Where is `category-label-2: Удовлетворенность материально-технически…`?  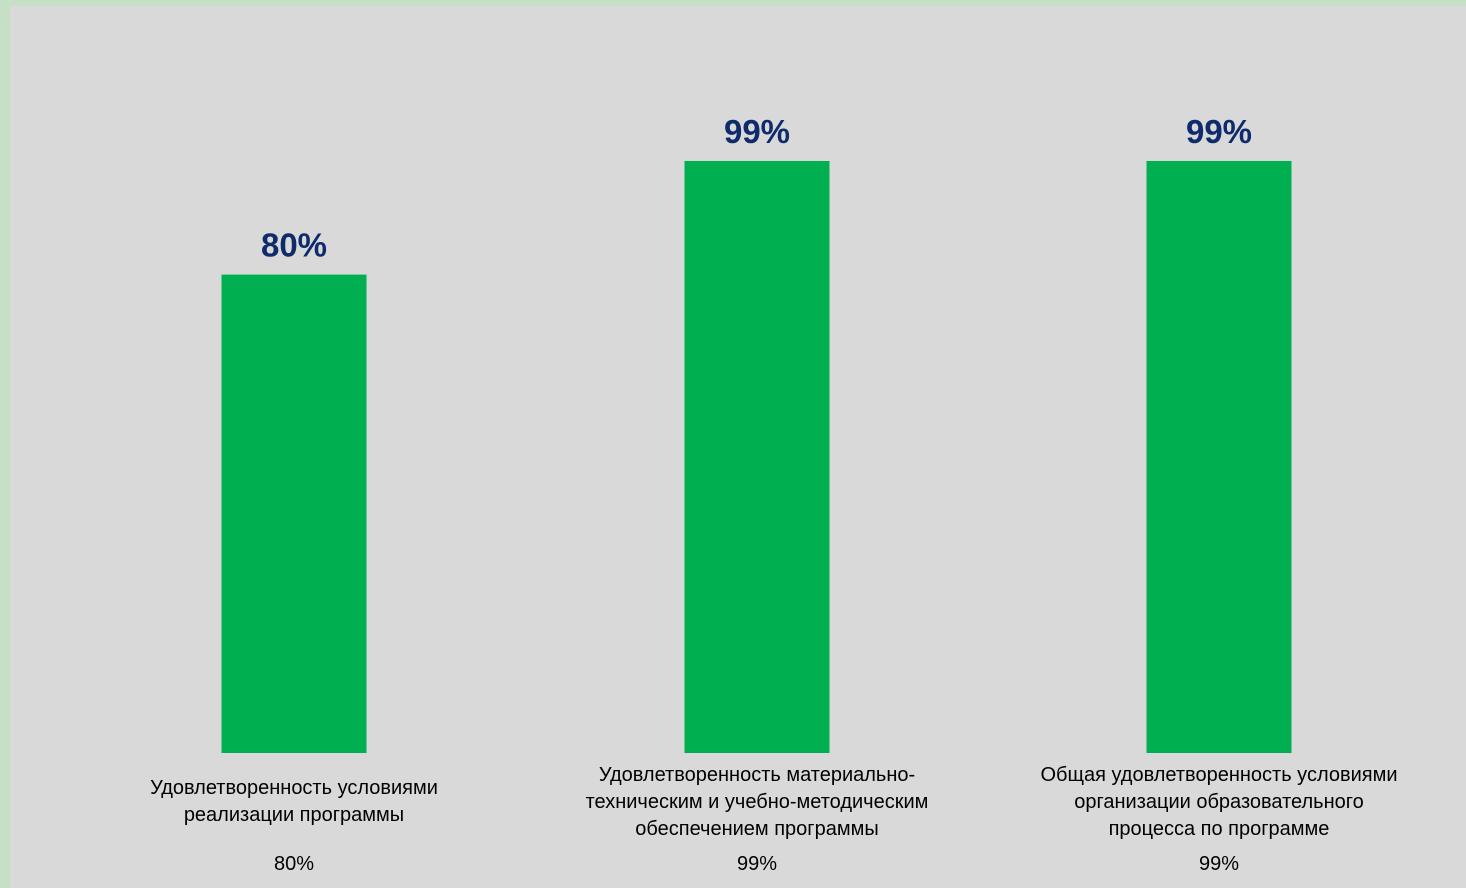
category-label-2: Удовлетворенность материально-технически… is located at coordinates (757, 802).